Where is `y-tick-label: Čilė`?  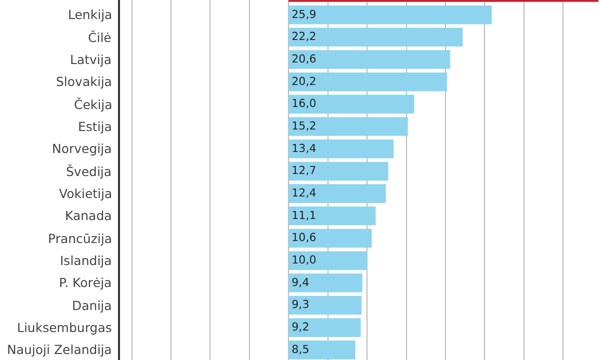
y-tick-label: Čilė is located at coordinates (100, 37).